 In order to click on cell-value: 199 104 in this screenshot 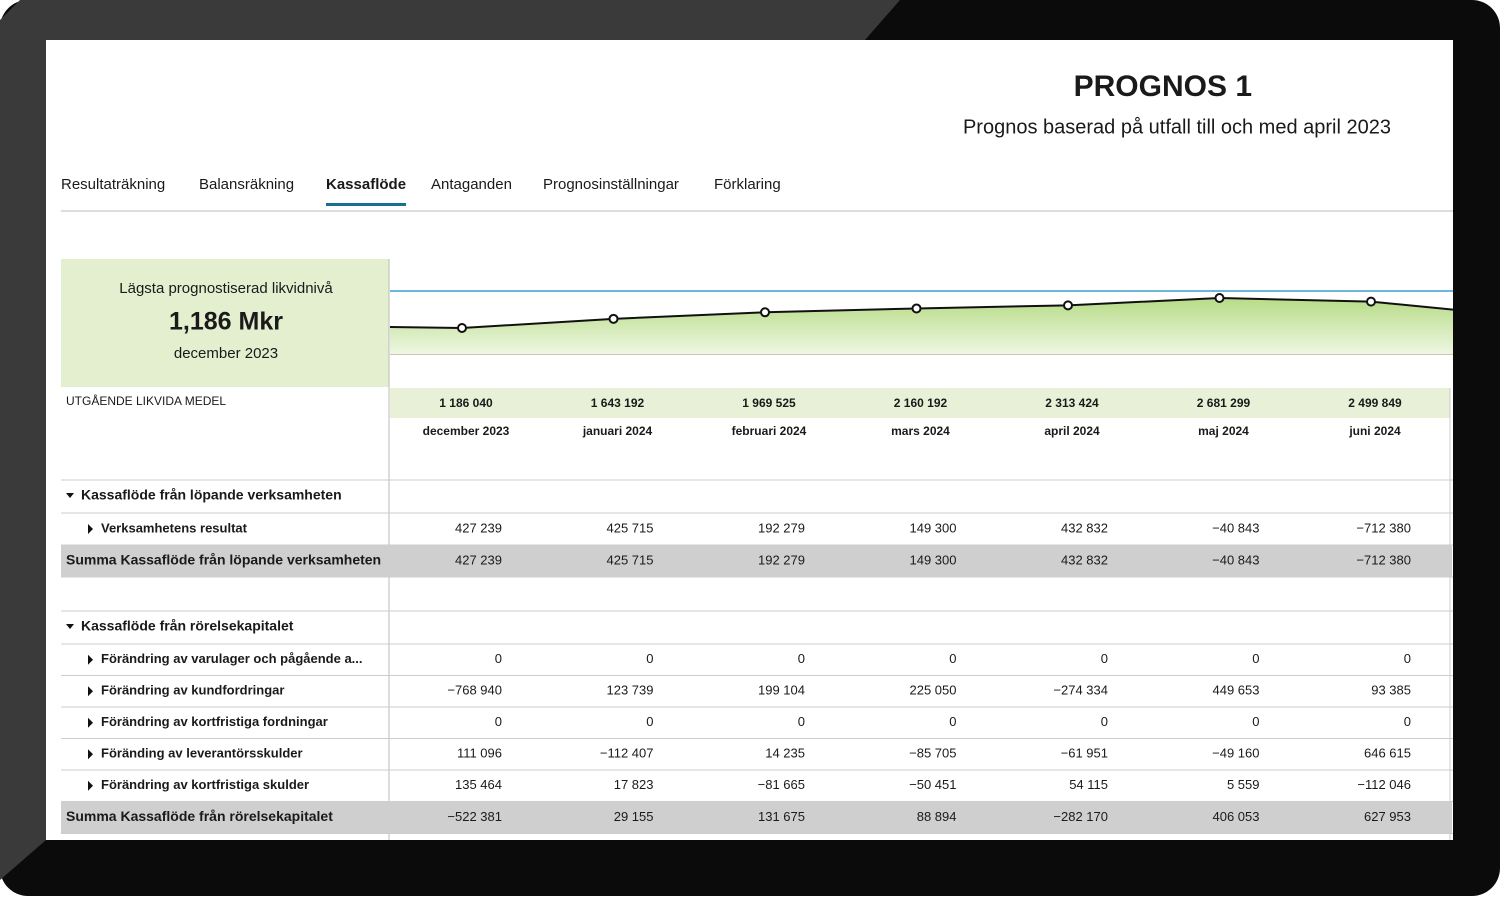, I will do `click(781, 690)`.